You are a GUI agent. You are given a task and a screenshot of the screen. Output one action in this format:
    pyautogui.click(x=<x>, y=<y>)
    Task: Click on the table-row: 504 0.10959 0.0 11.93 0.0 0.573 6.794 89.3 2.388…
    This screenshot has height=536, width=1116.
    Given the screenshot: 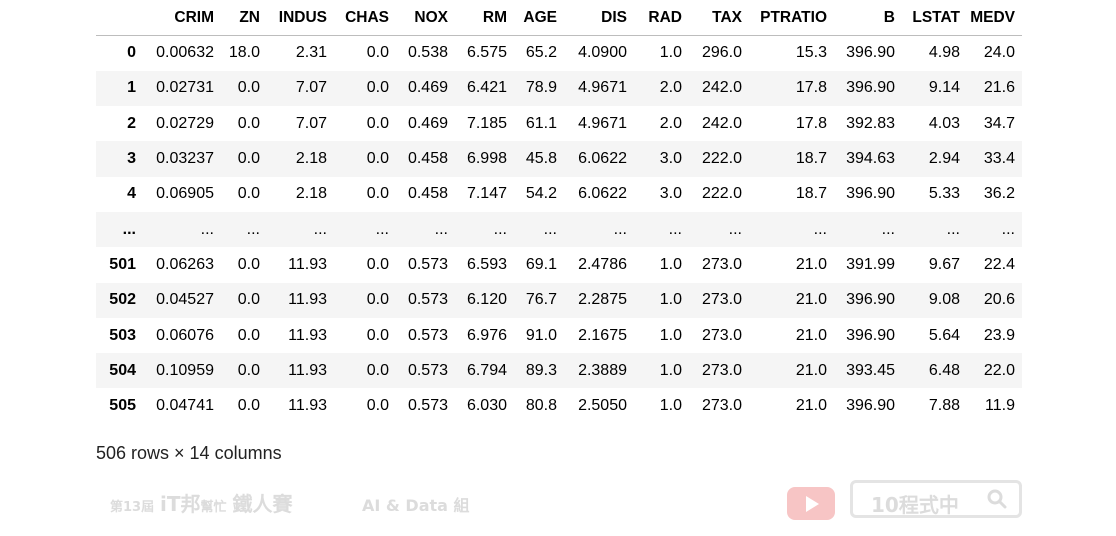 What is the action you would take?
    pyautogui.click(x=559, y=371)
    